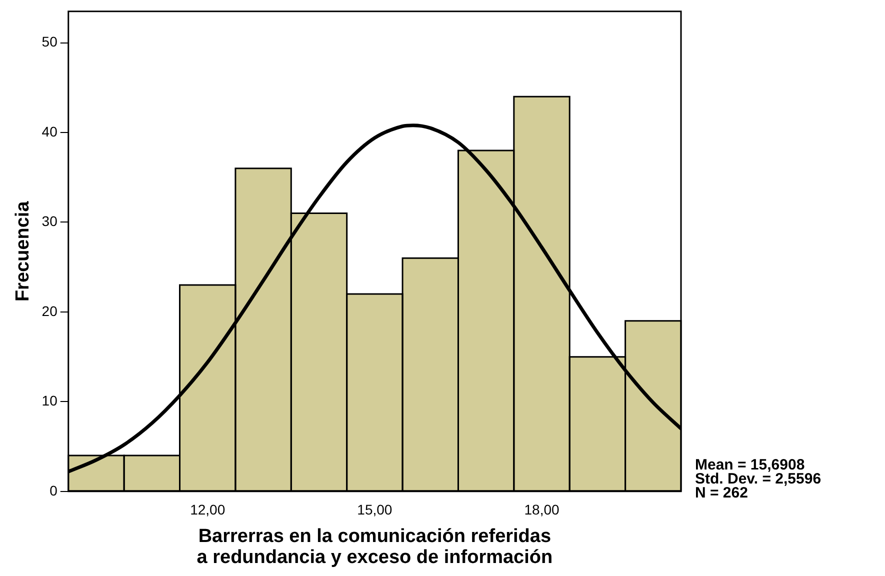  Describe the element at coordinates (50, 310) in the screenshot. I see `y-tick-label: 20` at that location.